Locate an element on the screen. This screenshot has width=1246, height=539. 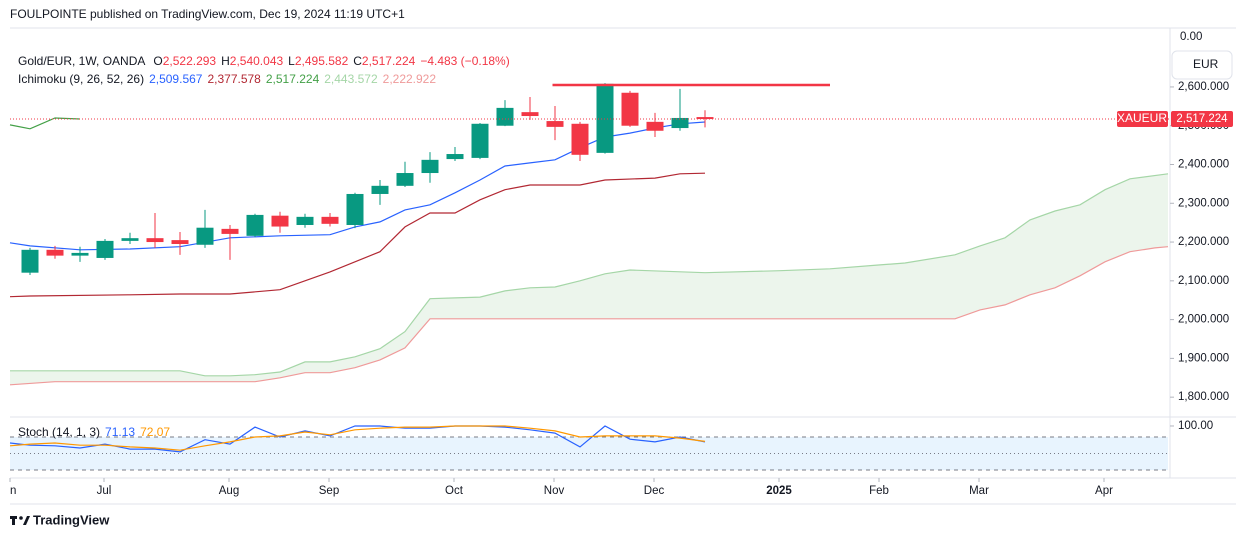
x-tick-label: Nov is located at coordinates (554, 491).